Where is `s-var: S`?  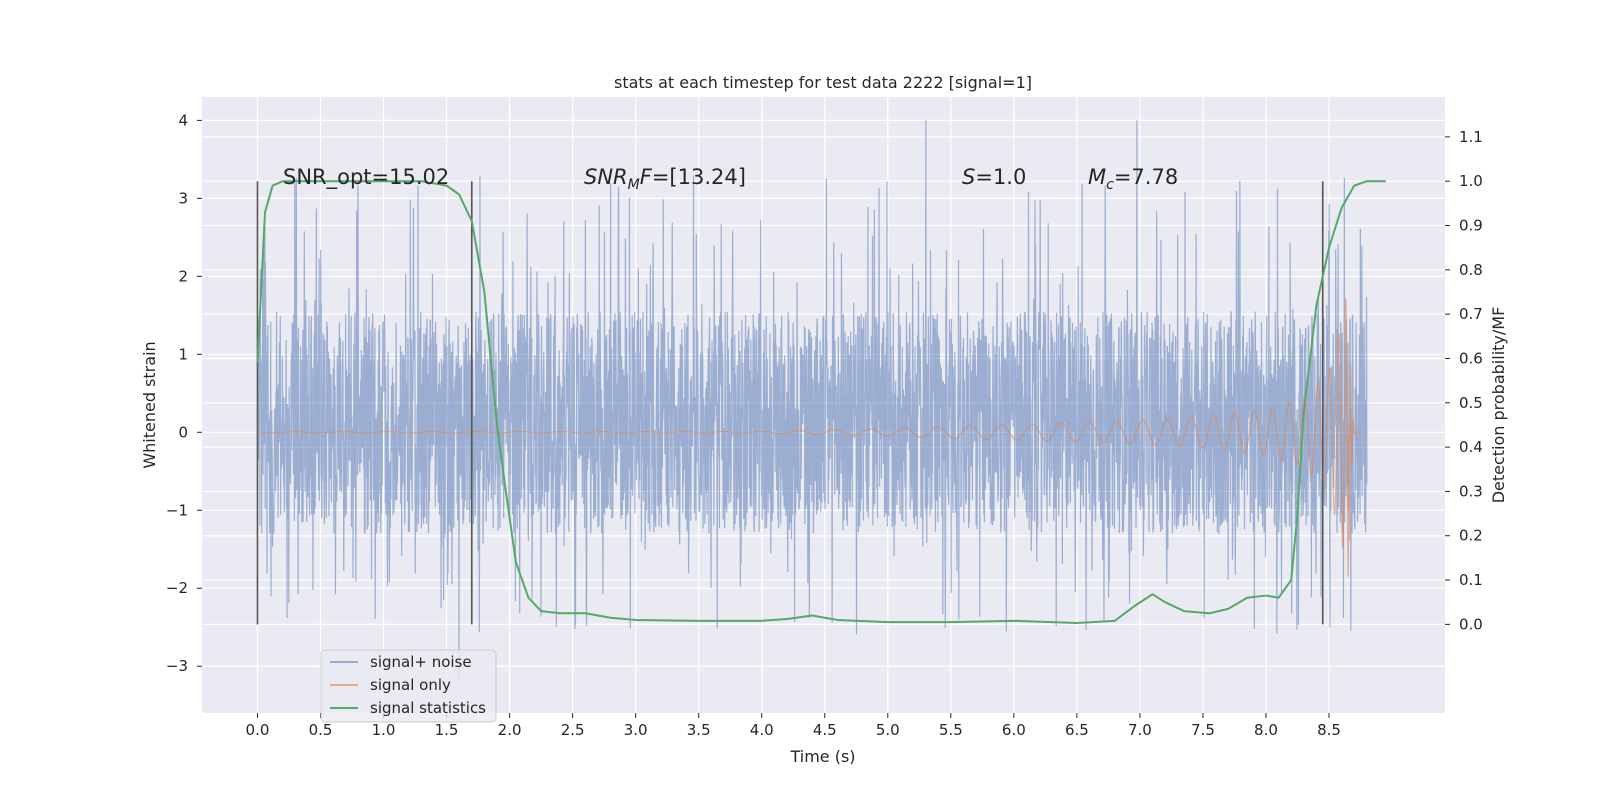
s-var: S is located at coordinates (968, 177).